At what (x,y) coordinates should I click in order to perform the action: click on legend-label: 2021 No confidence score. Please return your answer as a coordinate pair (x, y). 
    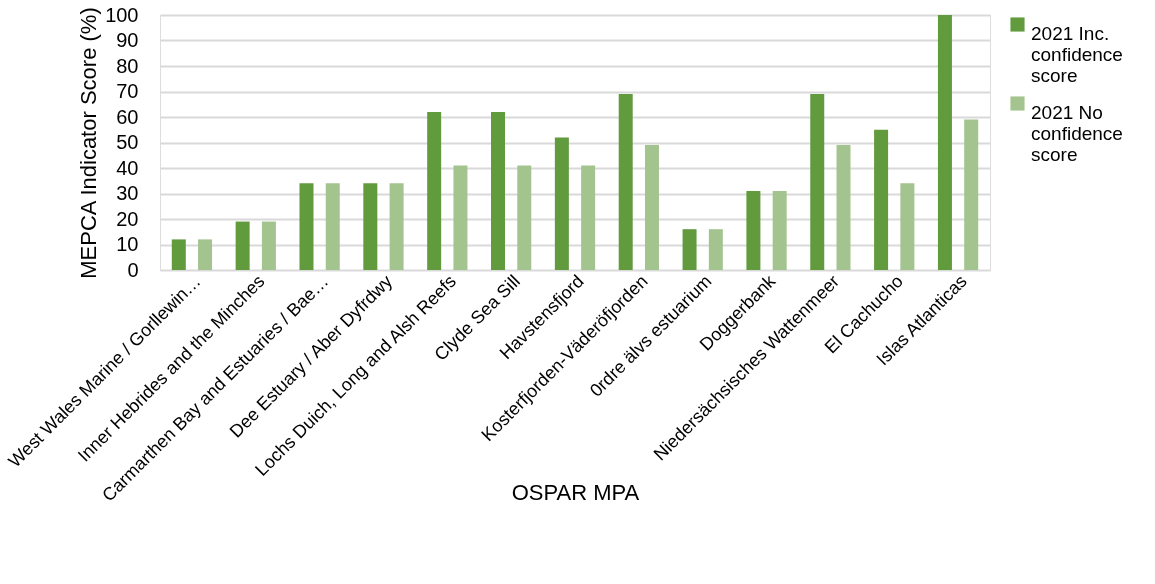
    Looking at the image, I should click on (1077, 133).